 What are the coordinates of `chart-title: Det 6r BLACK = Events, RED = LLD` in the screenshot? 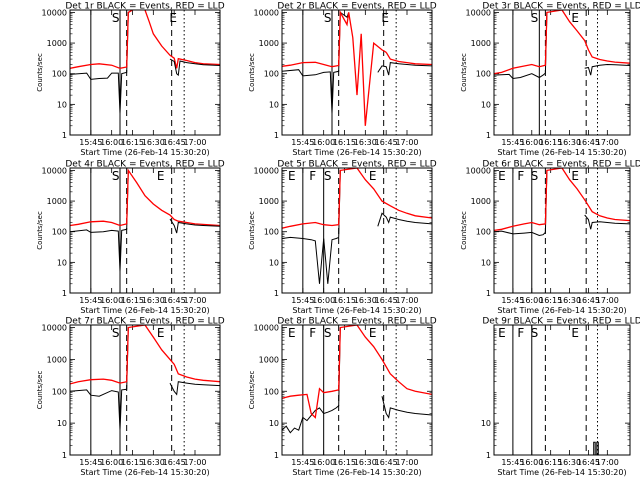 It's located at (561, 165).